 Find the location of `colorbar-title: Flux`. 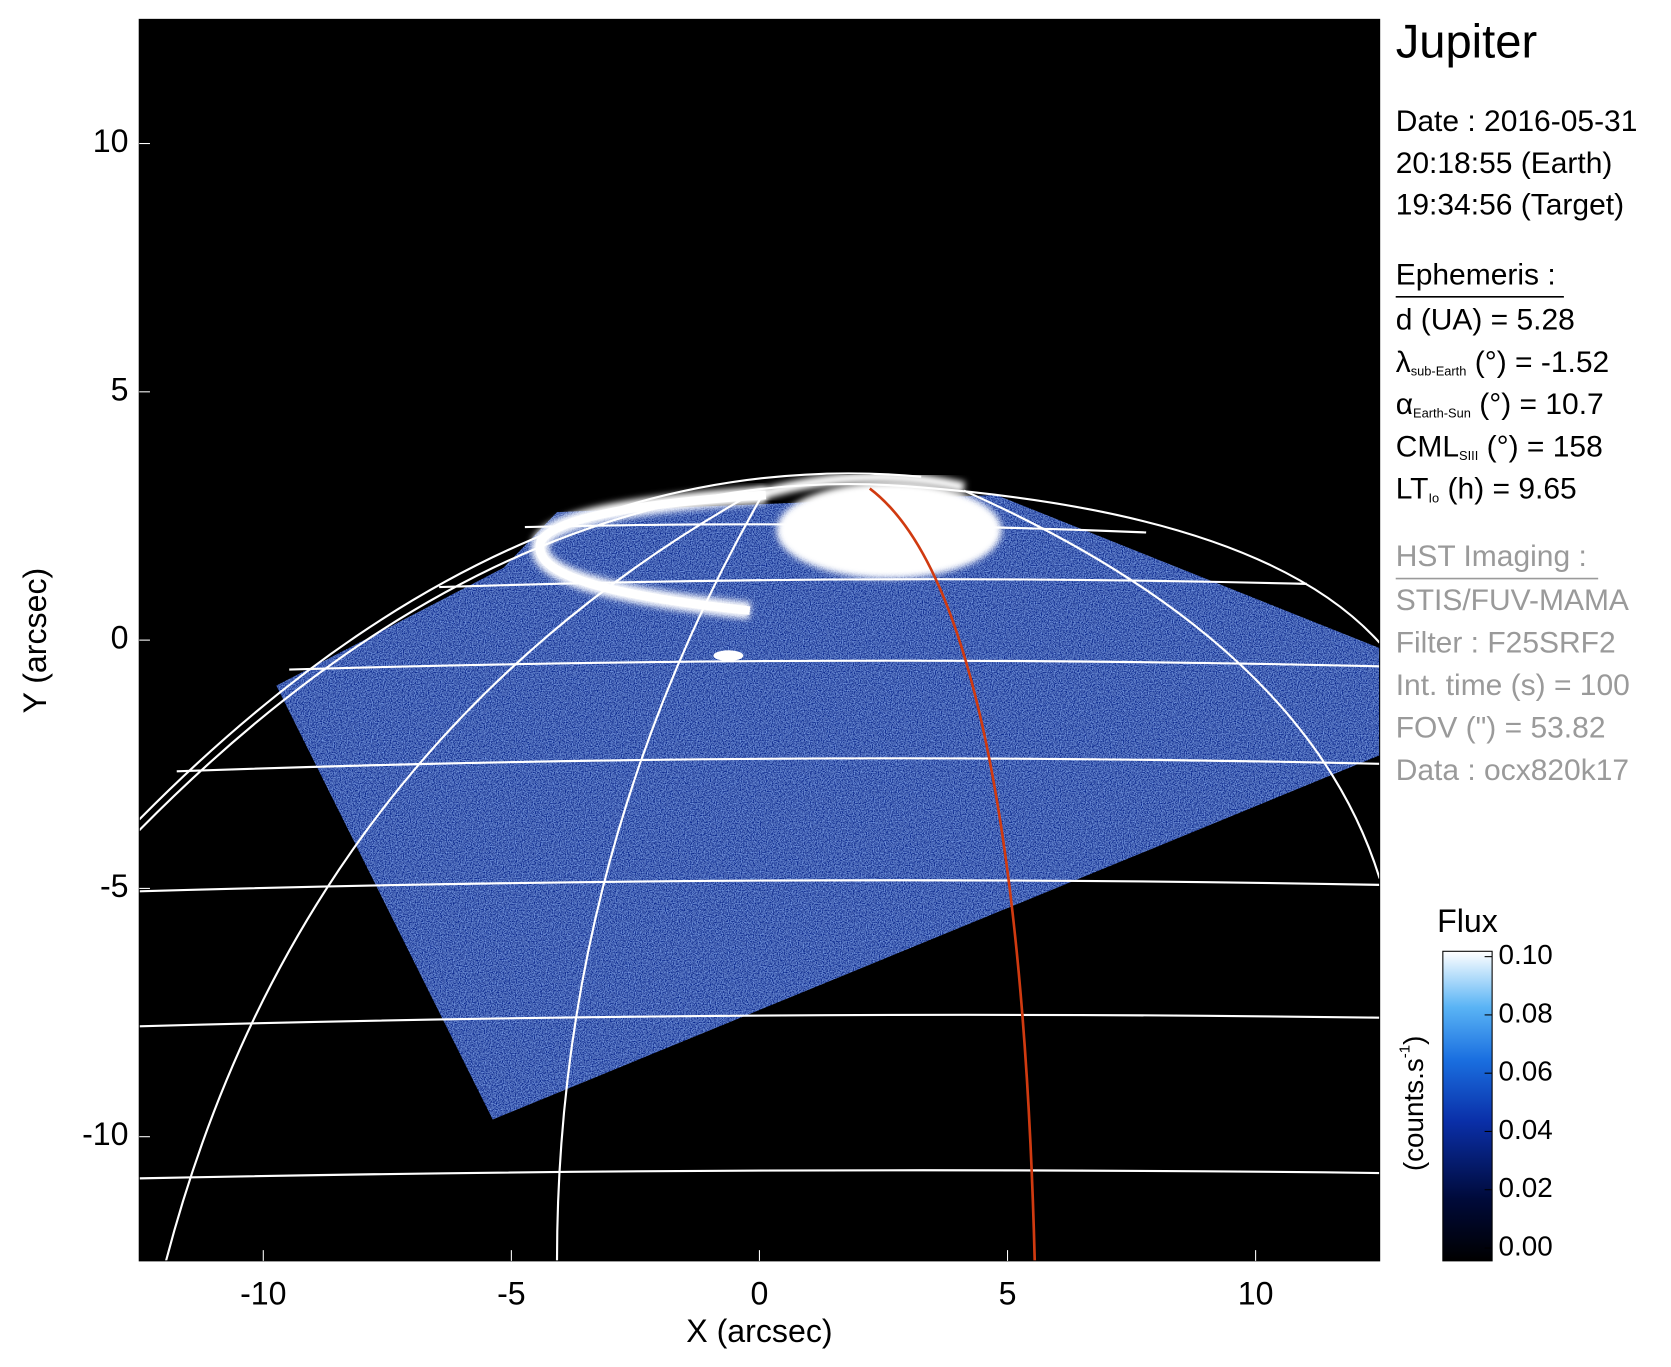

colorbar-title: Flux is located at coordinates (1467, 921).